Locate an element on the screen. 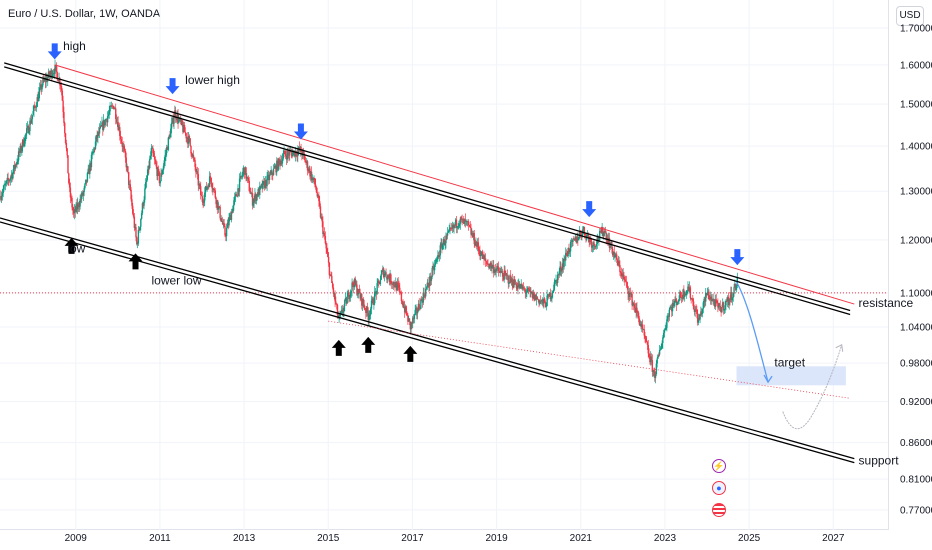 The height and width of the screenshot is (550, 932). trend-line is located at coordinates (589, 359).